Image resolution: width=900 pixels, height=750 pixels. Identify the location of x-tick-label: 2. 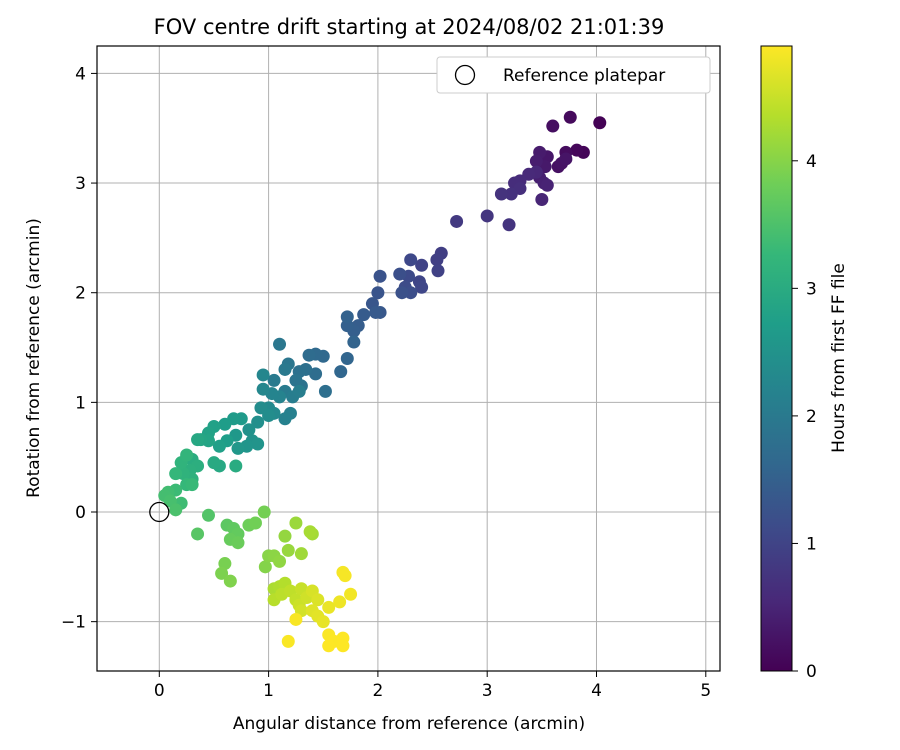
(377, 691).